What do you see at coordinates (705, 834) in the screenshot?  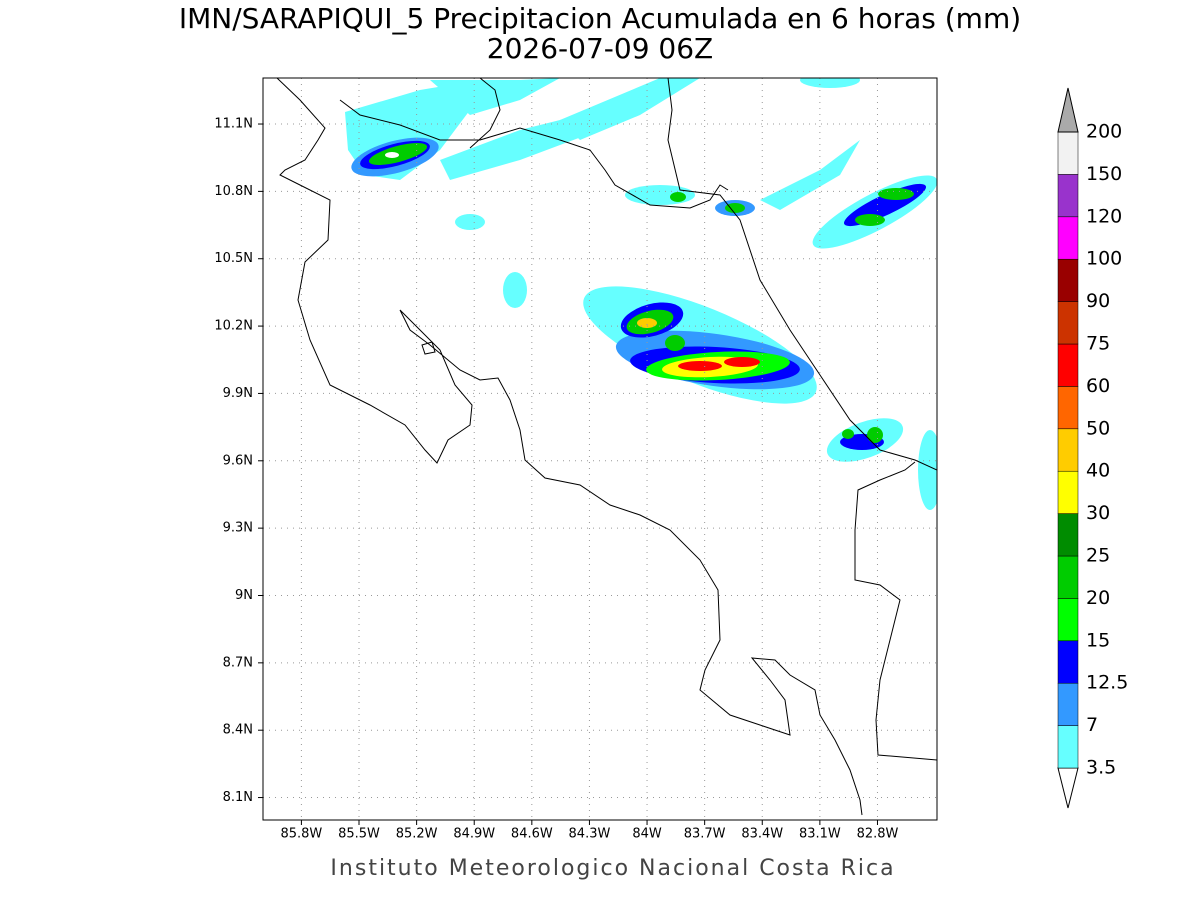 I see `x-tick-label: 83.7W` at bounding box center [705, 834].